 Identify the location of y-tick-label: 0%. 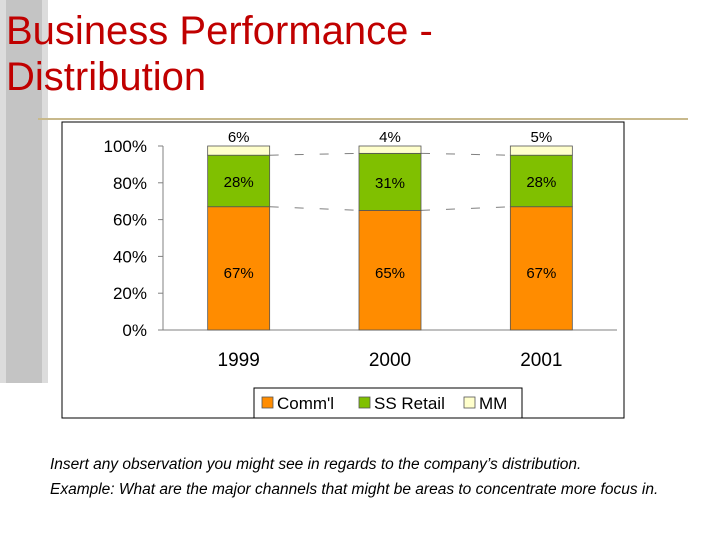
(134, 330).